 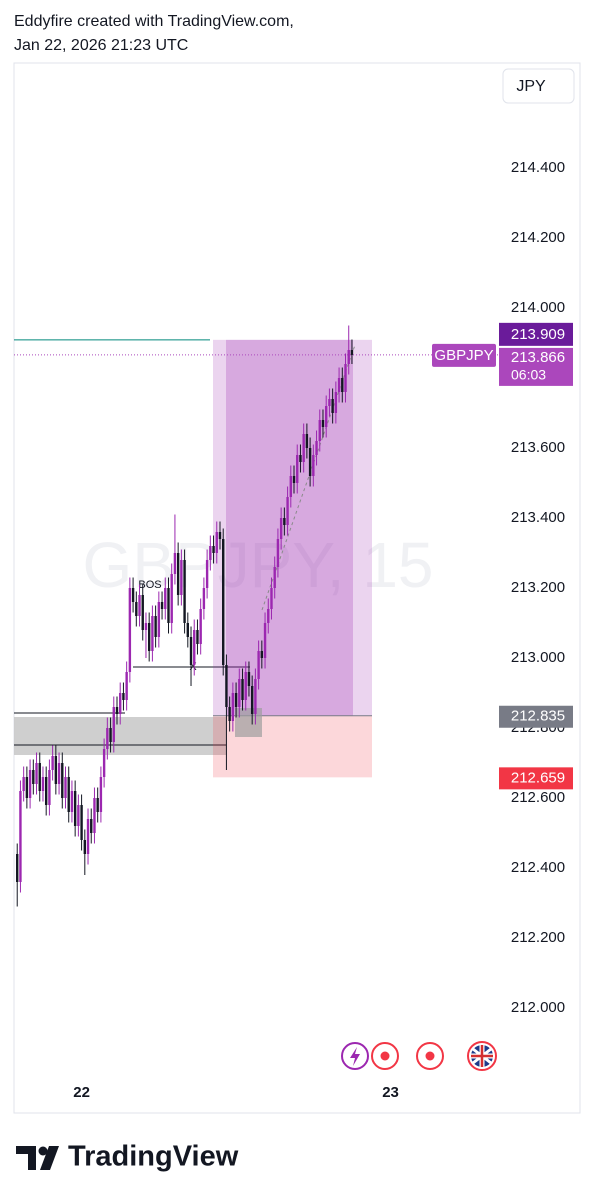 I want to click on footer-logo: TradingView, so click(x=127, y=1157).